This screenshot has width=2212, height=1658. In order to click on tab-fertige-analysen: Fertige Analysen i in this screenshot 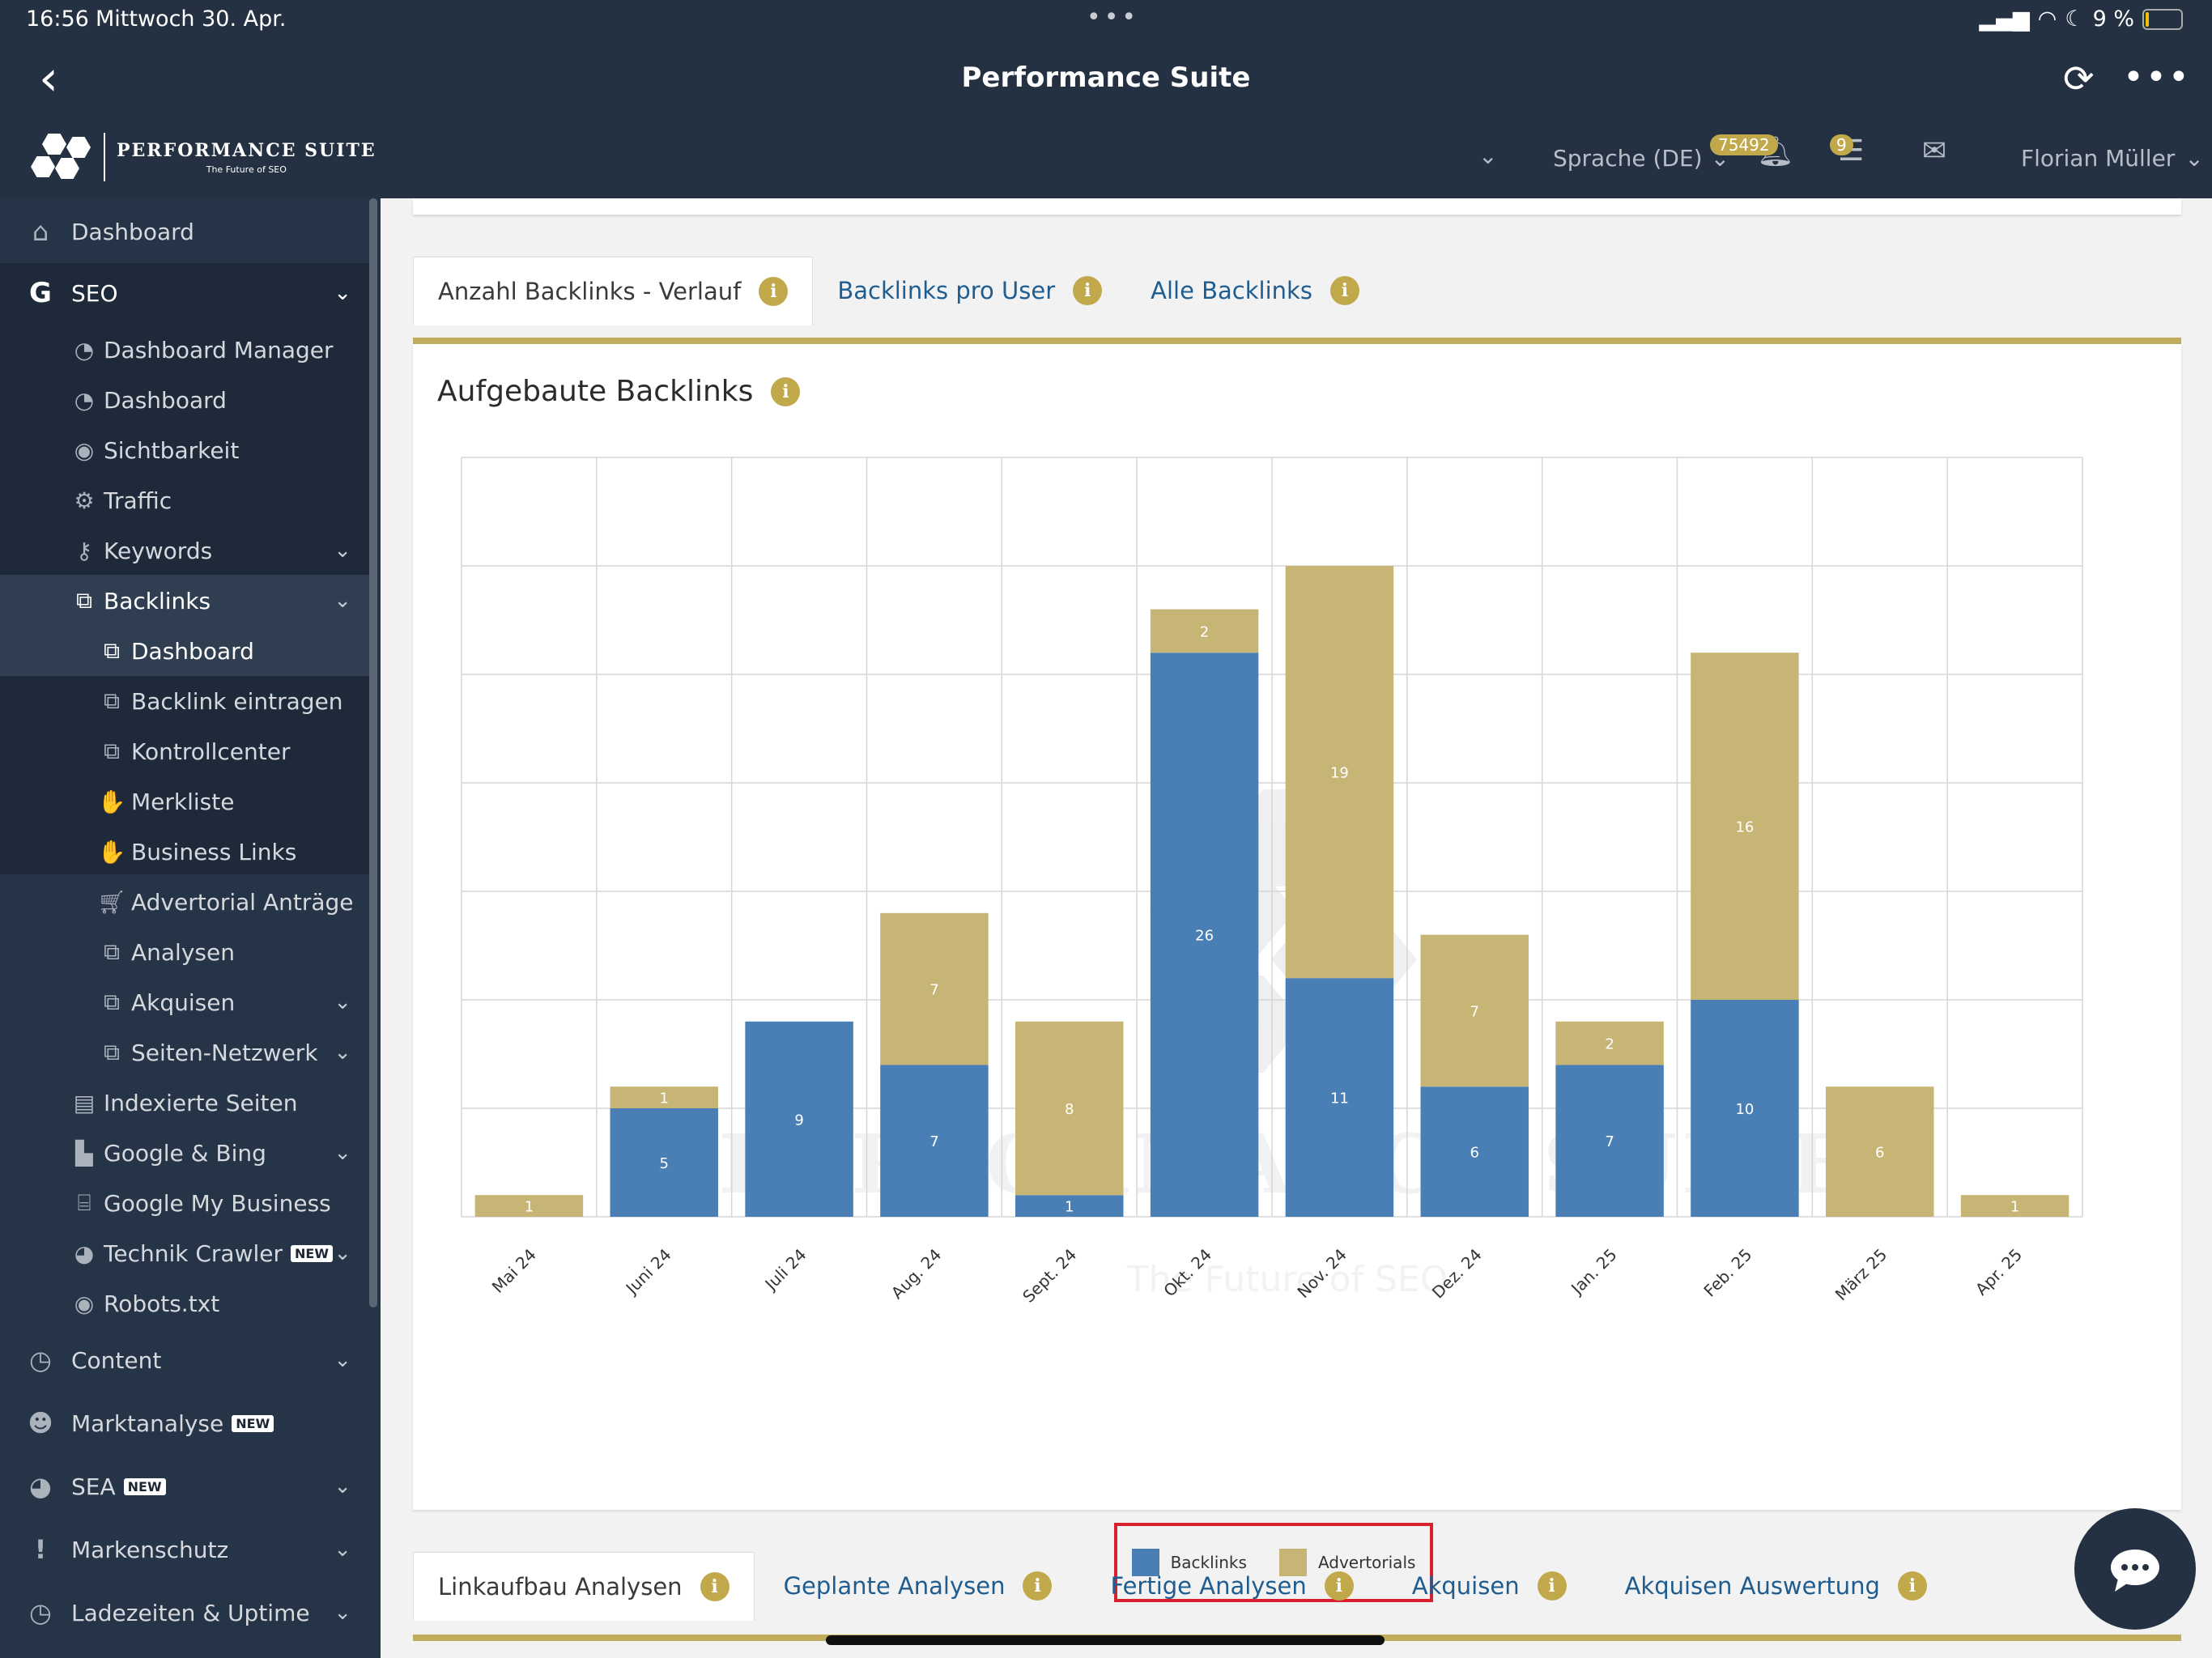, I will do `click(1231, 1586)`.